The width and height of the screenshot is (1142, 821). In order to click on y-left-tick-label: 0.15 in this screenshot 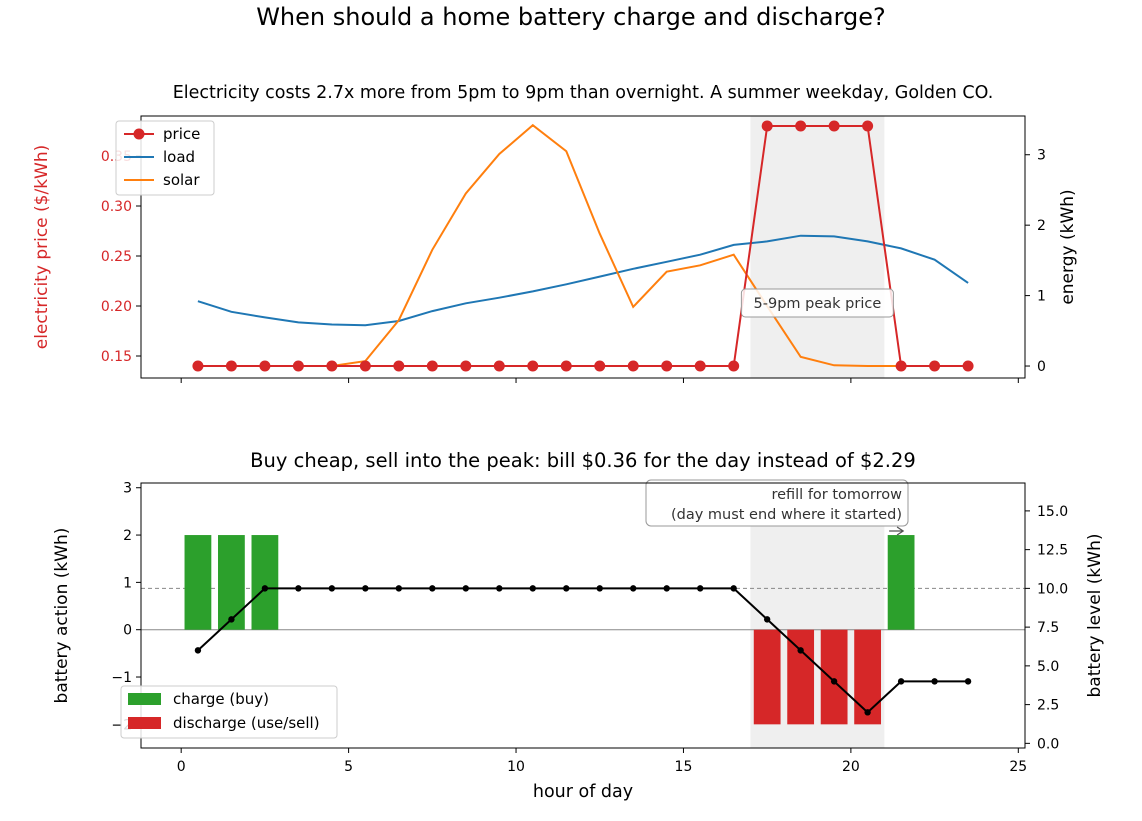, I will do `click(116, 357)`.